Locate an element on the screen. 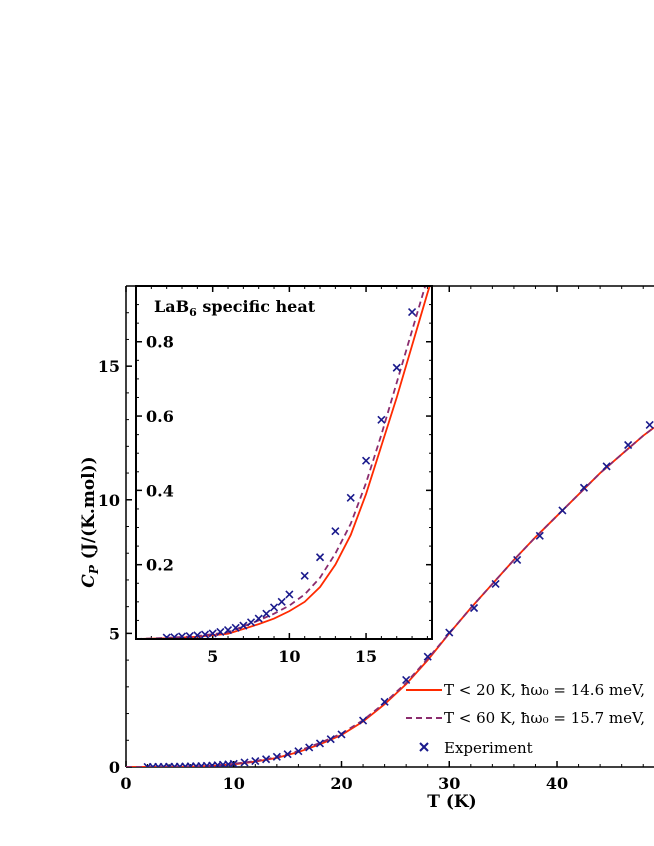  y-axis-title-main: C is located at coordinates (89, 581).